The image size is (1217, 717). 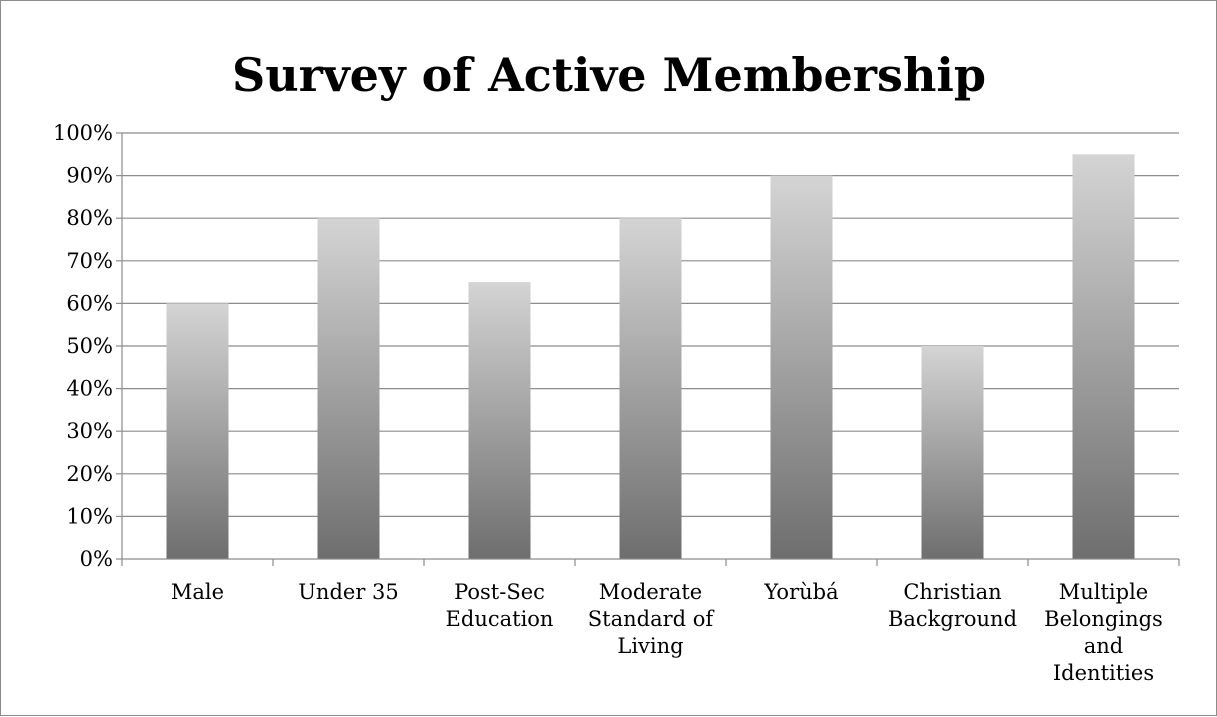 What do you see at coordinates (89, 431) in the screenshot?
I see `y-tick-label: 30%` at bounding box center [89, 431].